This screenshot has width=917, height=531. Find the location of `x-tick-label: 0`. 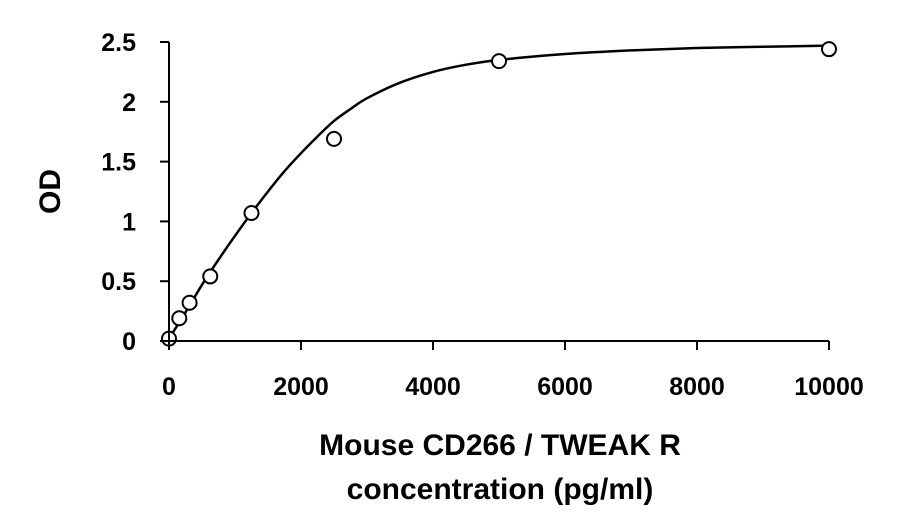

x-tick-label: 0 is located at coordinates (169, 387).